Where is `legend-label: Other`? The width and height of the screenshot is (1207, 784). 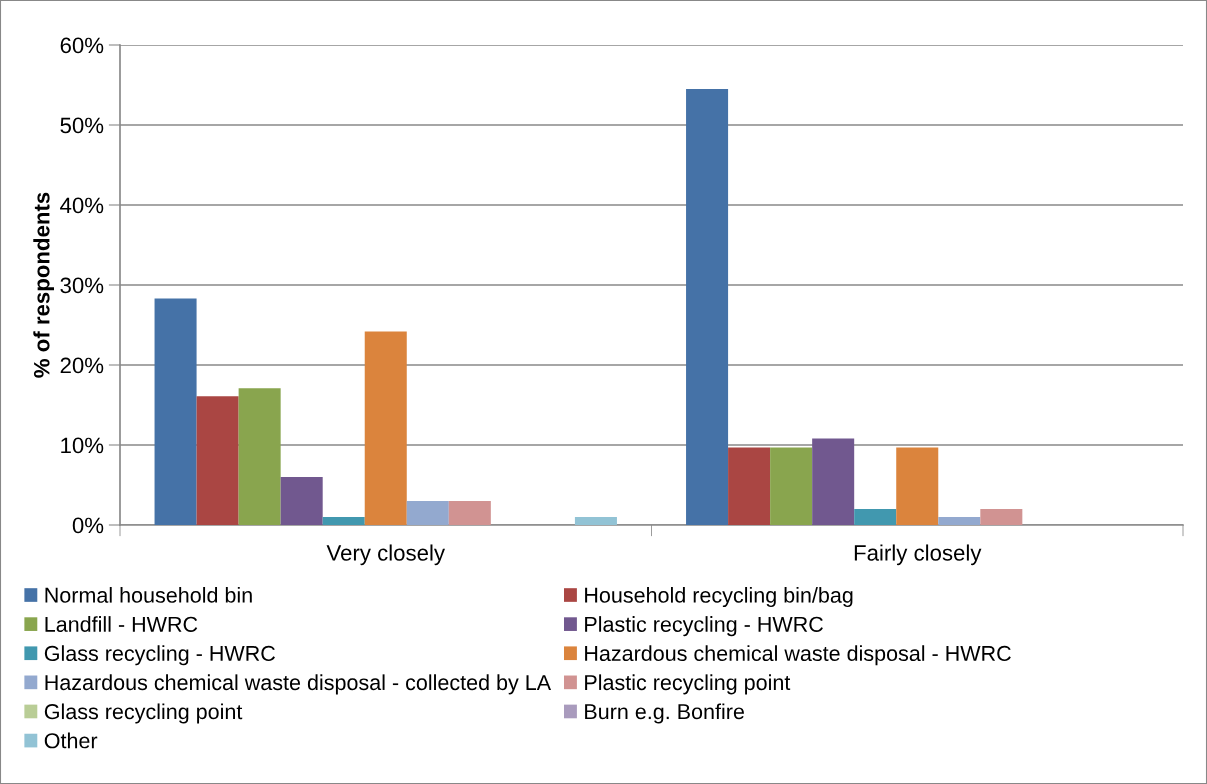
legend-label: Other is located at coordinates (71, 740).